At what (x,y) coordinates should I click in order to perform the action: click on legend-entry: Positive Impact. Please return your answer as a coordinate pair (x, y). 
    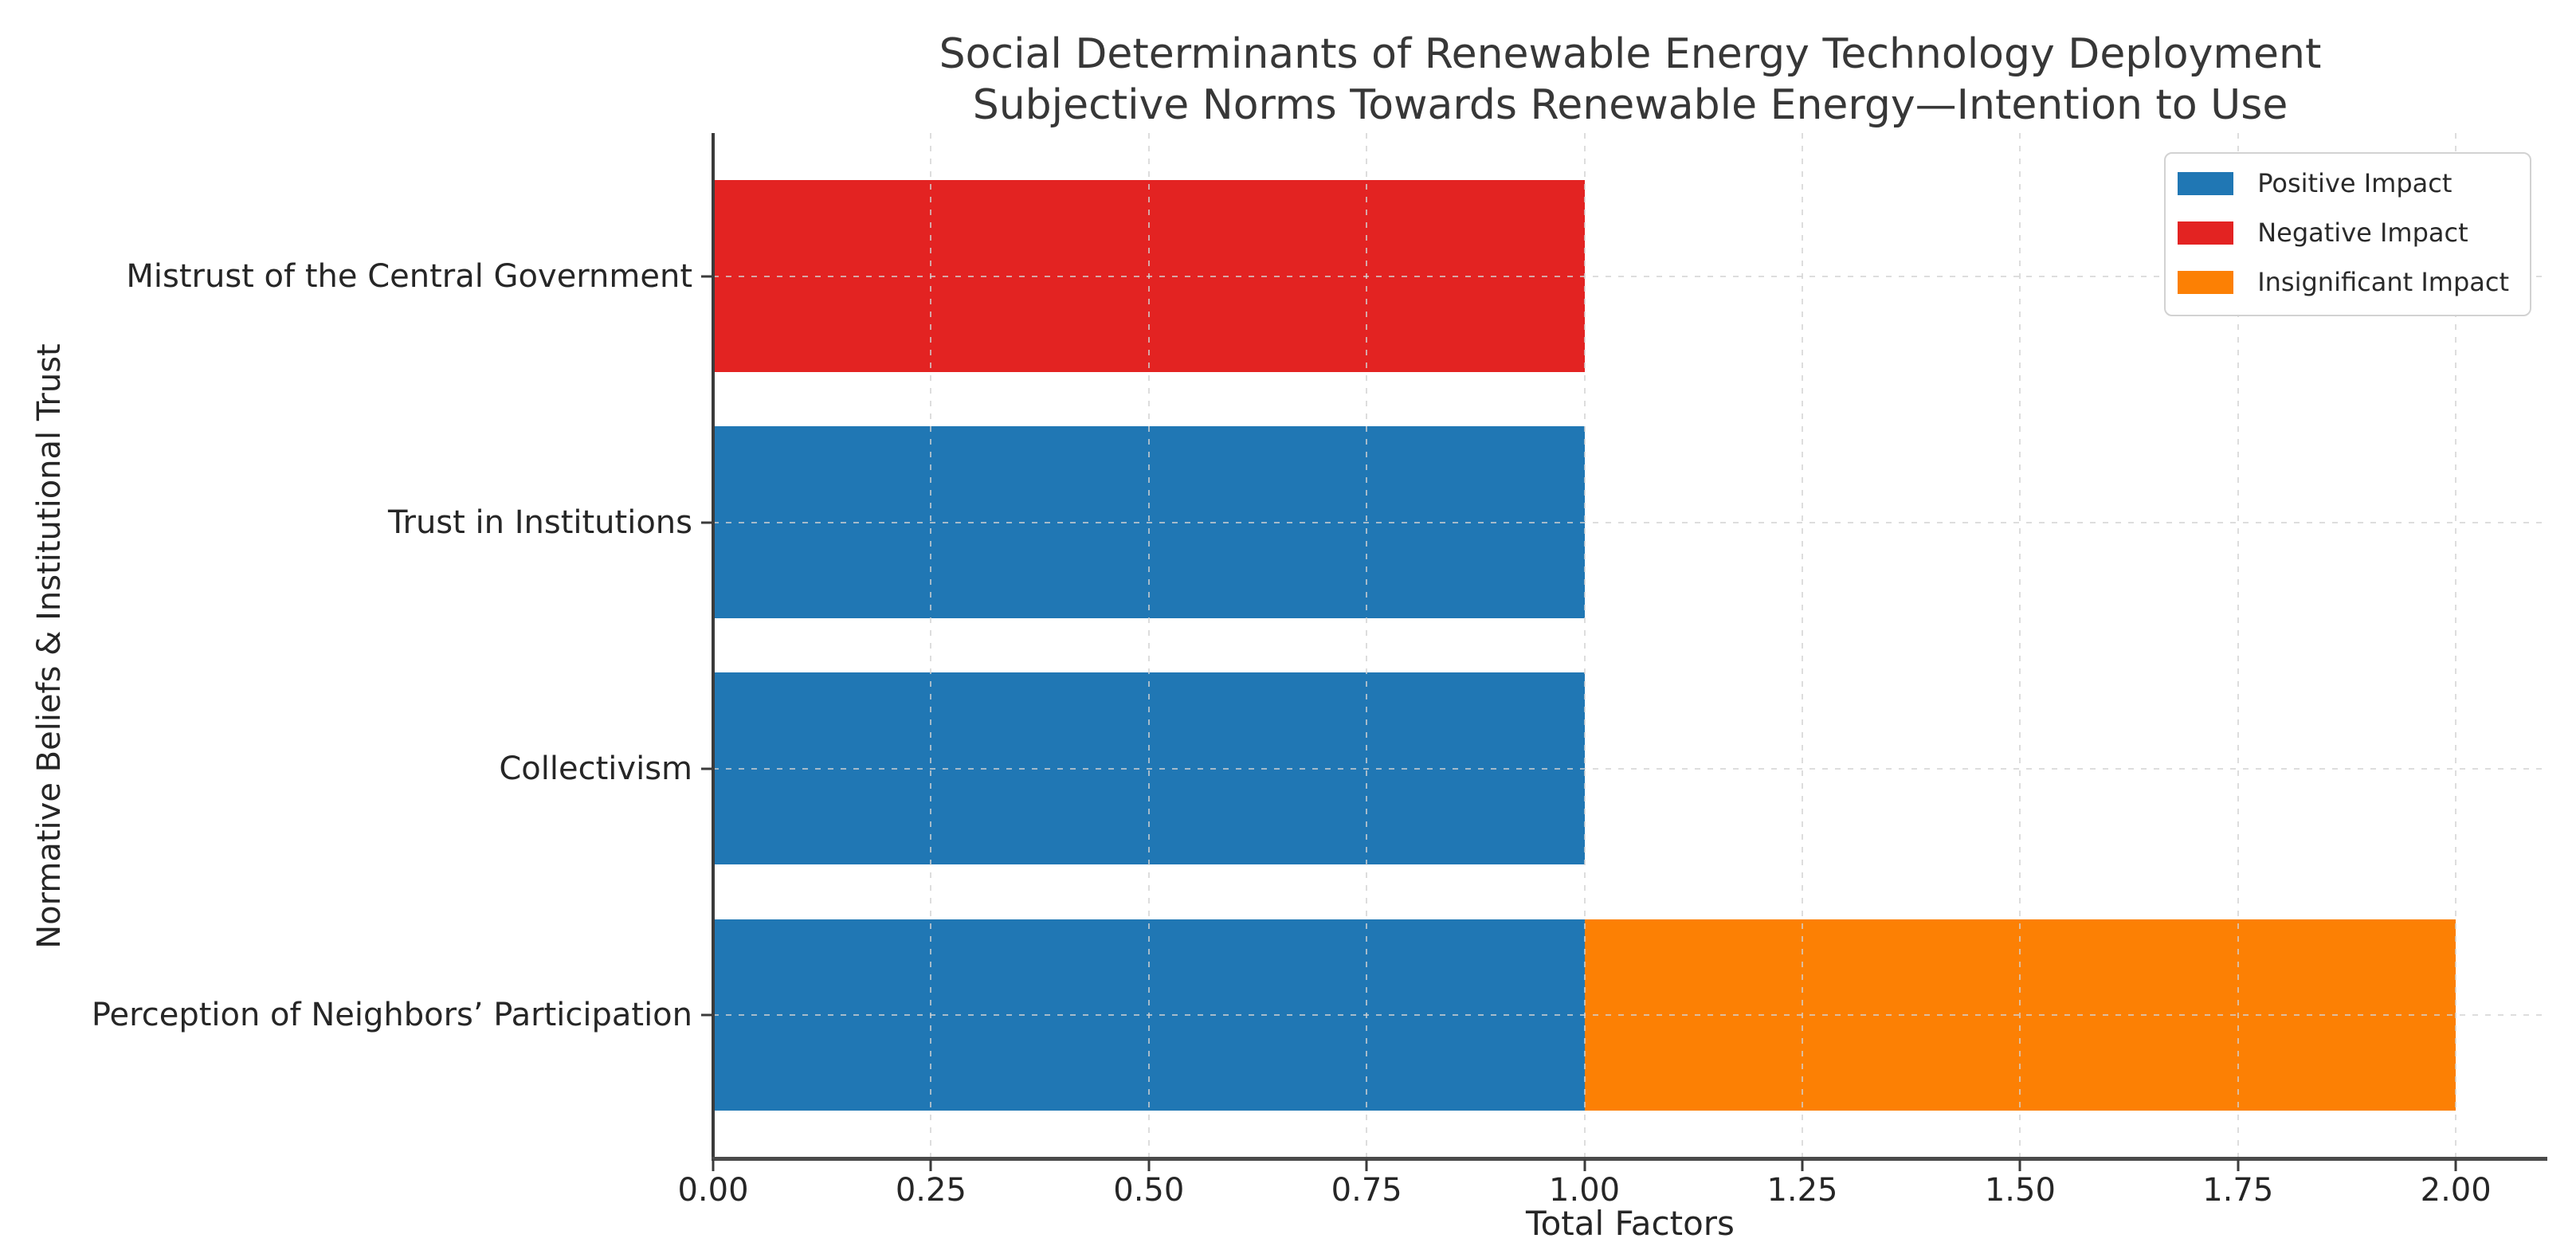
    Looking at the image, I should click on (2343, 183).